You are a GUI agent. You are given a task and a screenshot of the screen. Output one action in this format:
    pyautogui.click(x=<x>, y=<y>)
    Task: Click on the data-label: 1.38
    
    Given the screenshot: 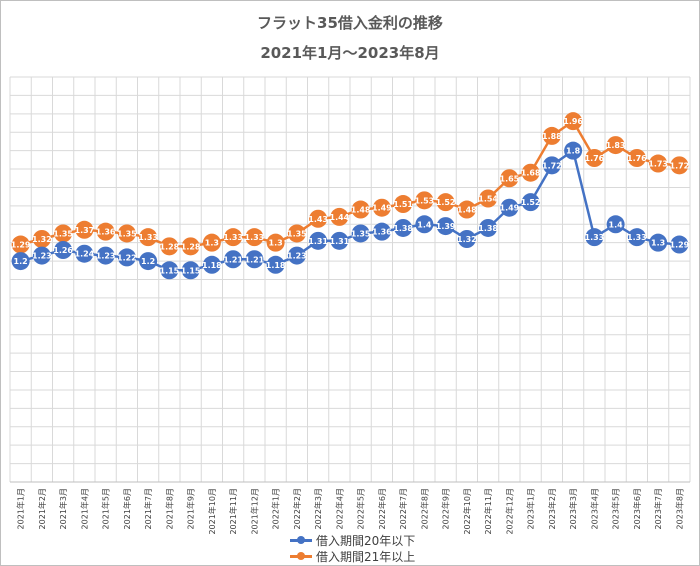 What is the action you would take?
    pyautogui.click(x=488, y=228)
    